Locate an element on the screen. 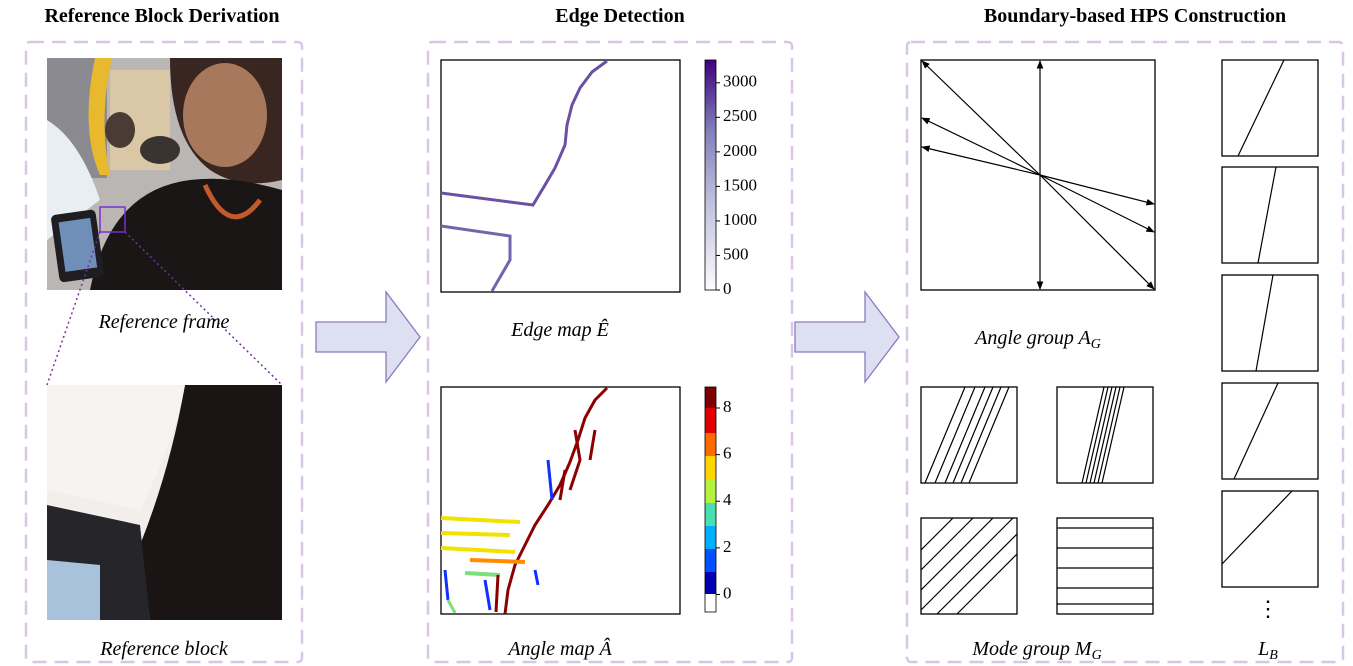 The width and height of the screenshot is (1353, 666). reference-block-image is located at coordinates (164, 502).